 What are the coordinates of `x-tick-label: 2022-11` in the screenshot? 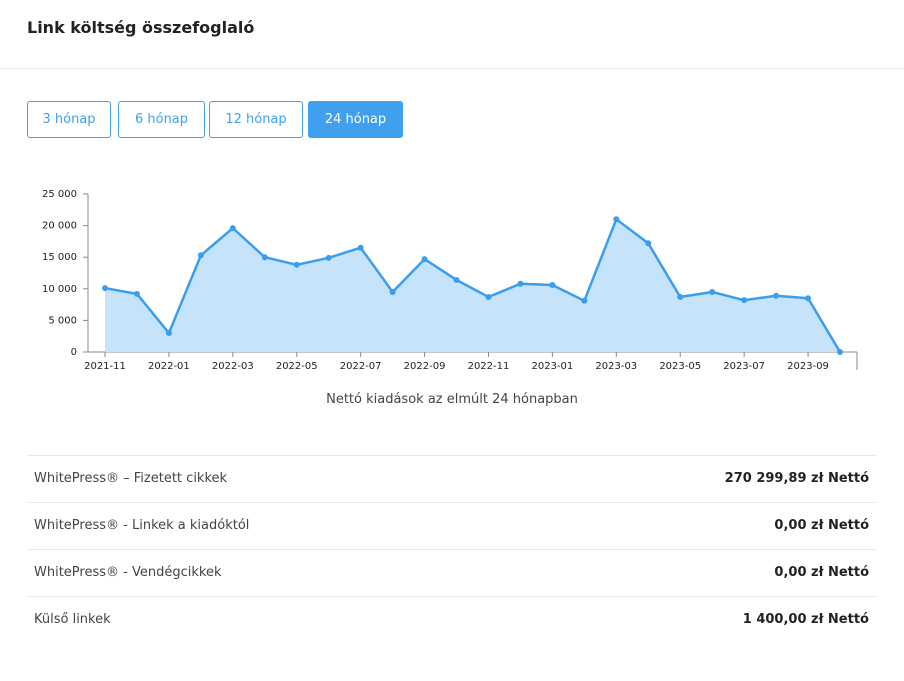 It's located at (489, 366).